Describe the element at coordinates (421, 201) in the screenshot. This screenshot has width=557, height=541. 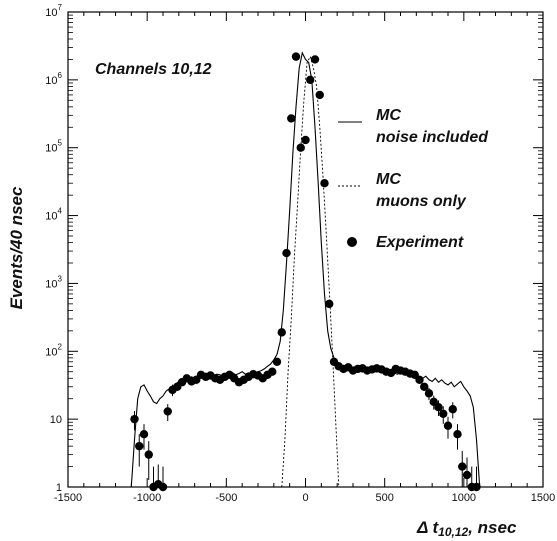
I see `legend-muons-line2: muons only` at that location.